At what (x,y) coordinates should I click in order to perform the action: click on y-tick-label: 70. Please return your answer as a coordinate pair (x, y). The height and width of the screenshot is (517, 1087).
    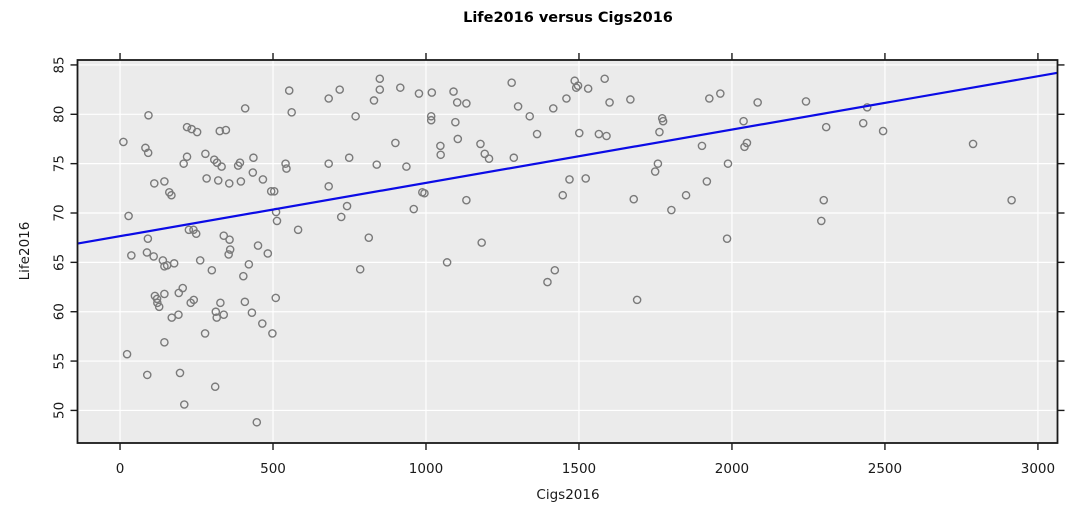
    Looking at the image, I should click on (60, 212).